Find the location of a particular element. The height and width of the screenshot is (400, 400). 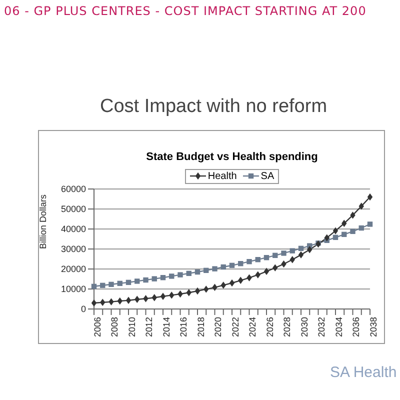

x-tick-label: 2034 is located at coordinates (339, 327).